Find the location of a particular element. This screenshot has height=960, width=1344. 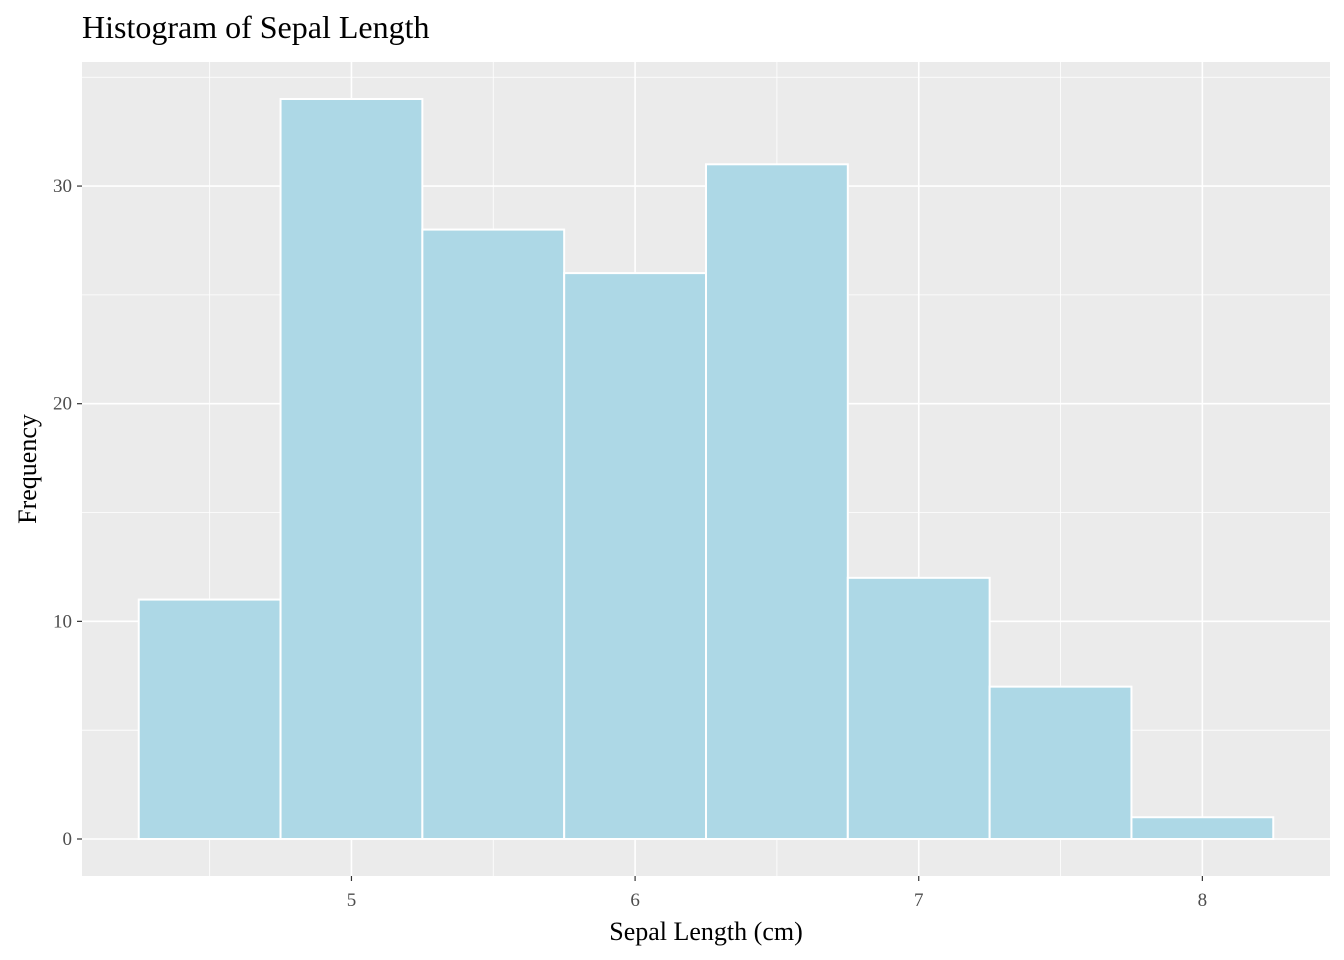

x-tick-label-1: 6 is located at coordinates (635, 900).